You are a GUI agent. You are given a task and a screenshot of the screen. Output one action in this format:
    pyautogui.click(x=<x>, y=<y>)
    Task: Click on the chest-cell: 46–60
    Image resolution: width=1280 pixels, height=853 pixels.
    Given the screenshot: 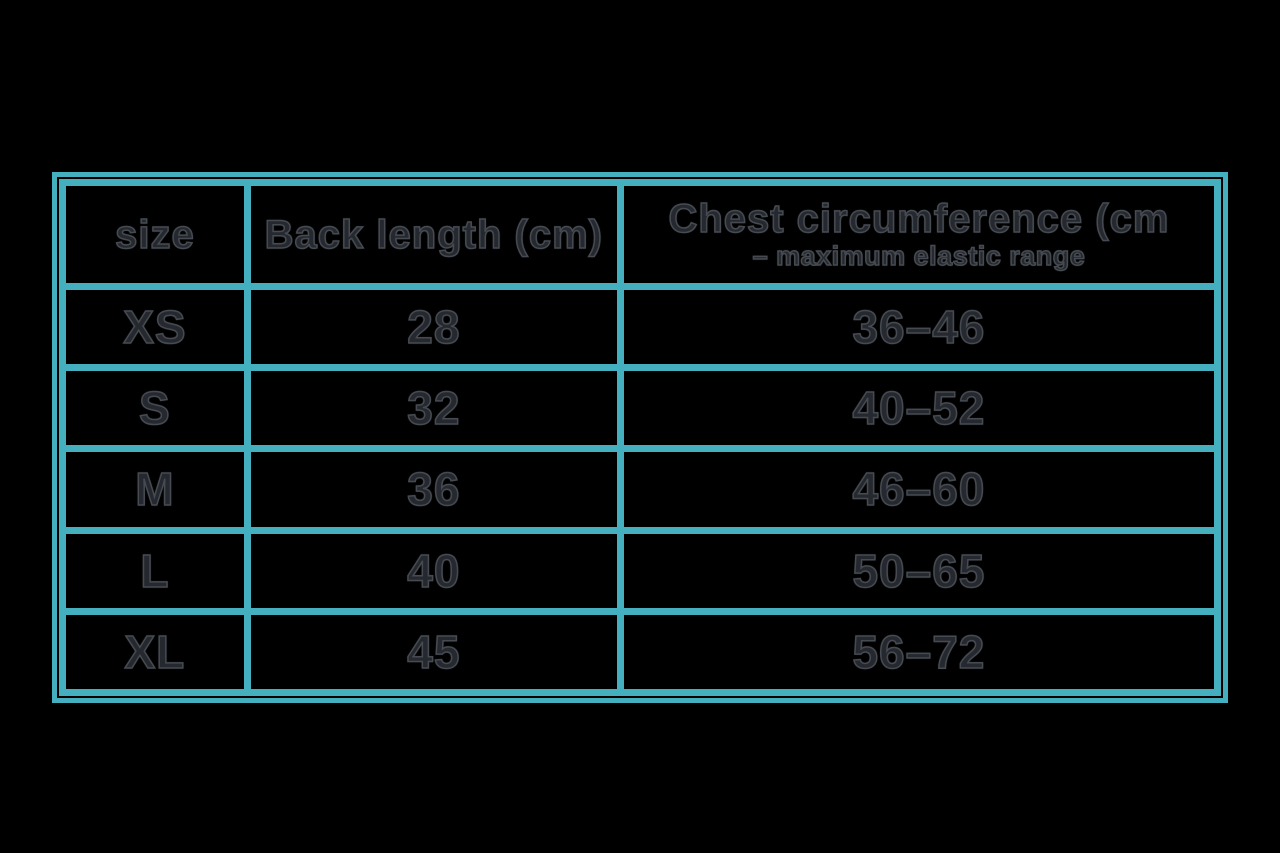 What is the action you would take?
    pyautogui.click(x=919, y=489)
    